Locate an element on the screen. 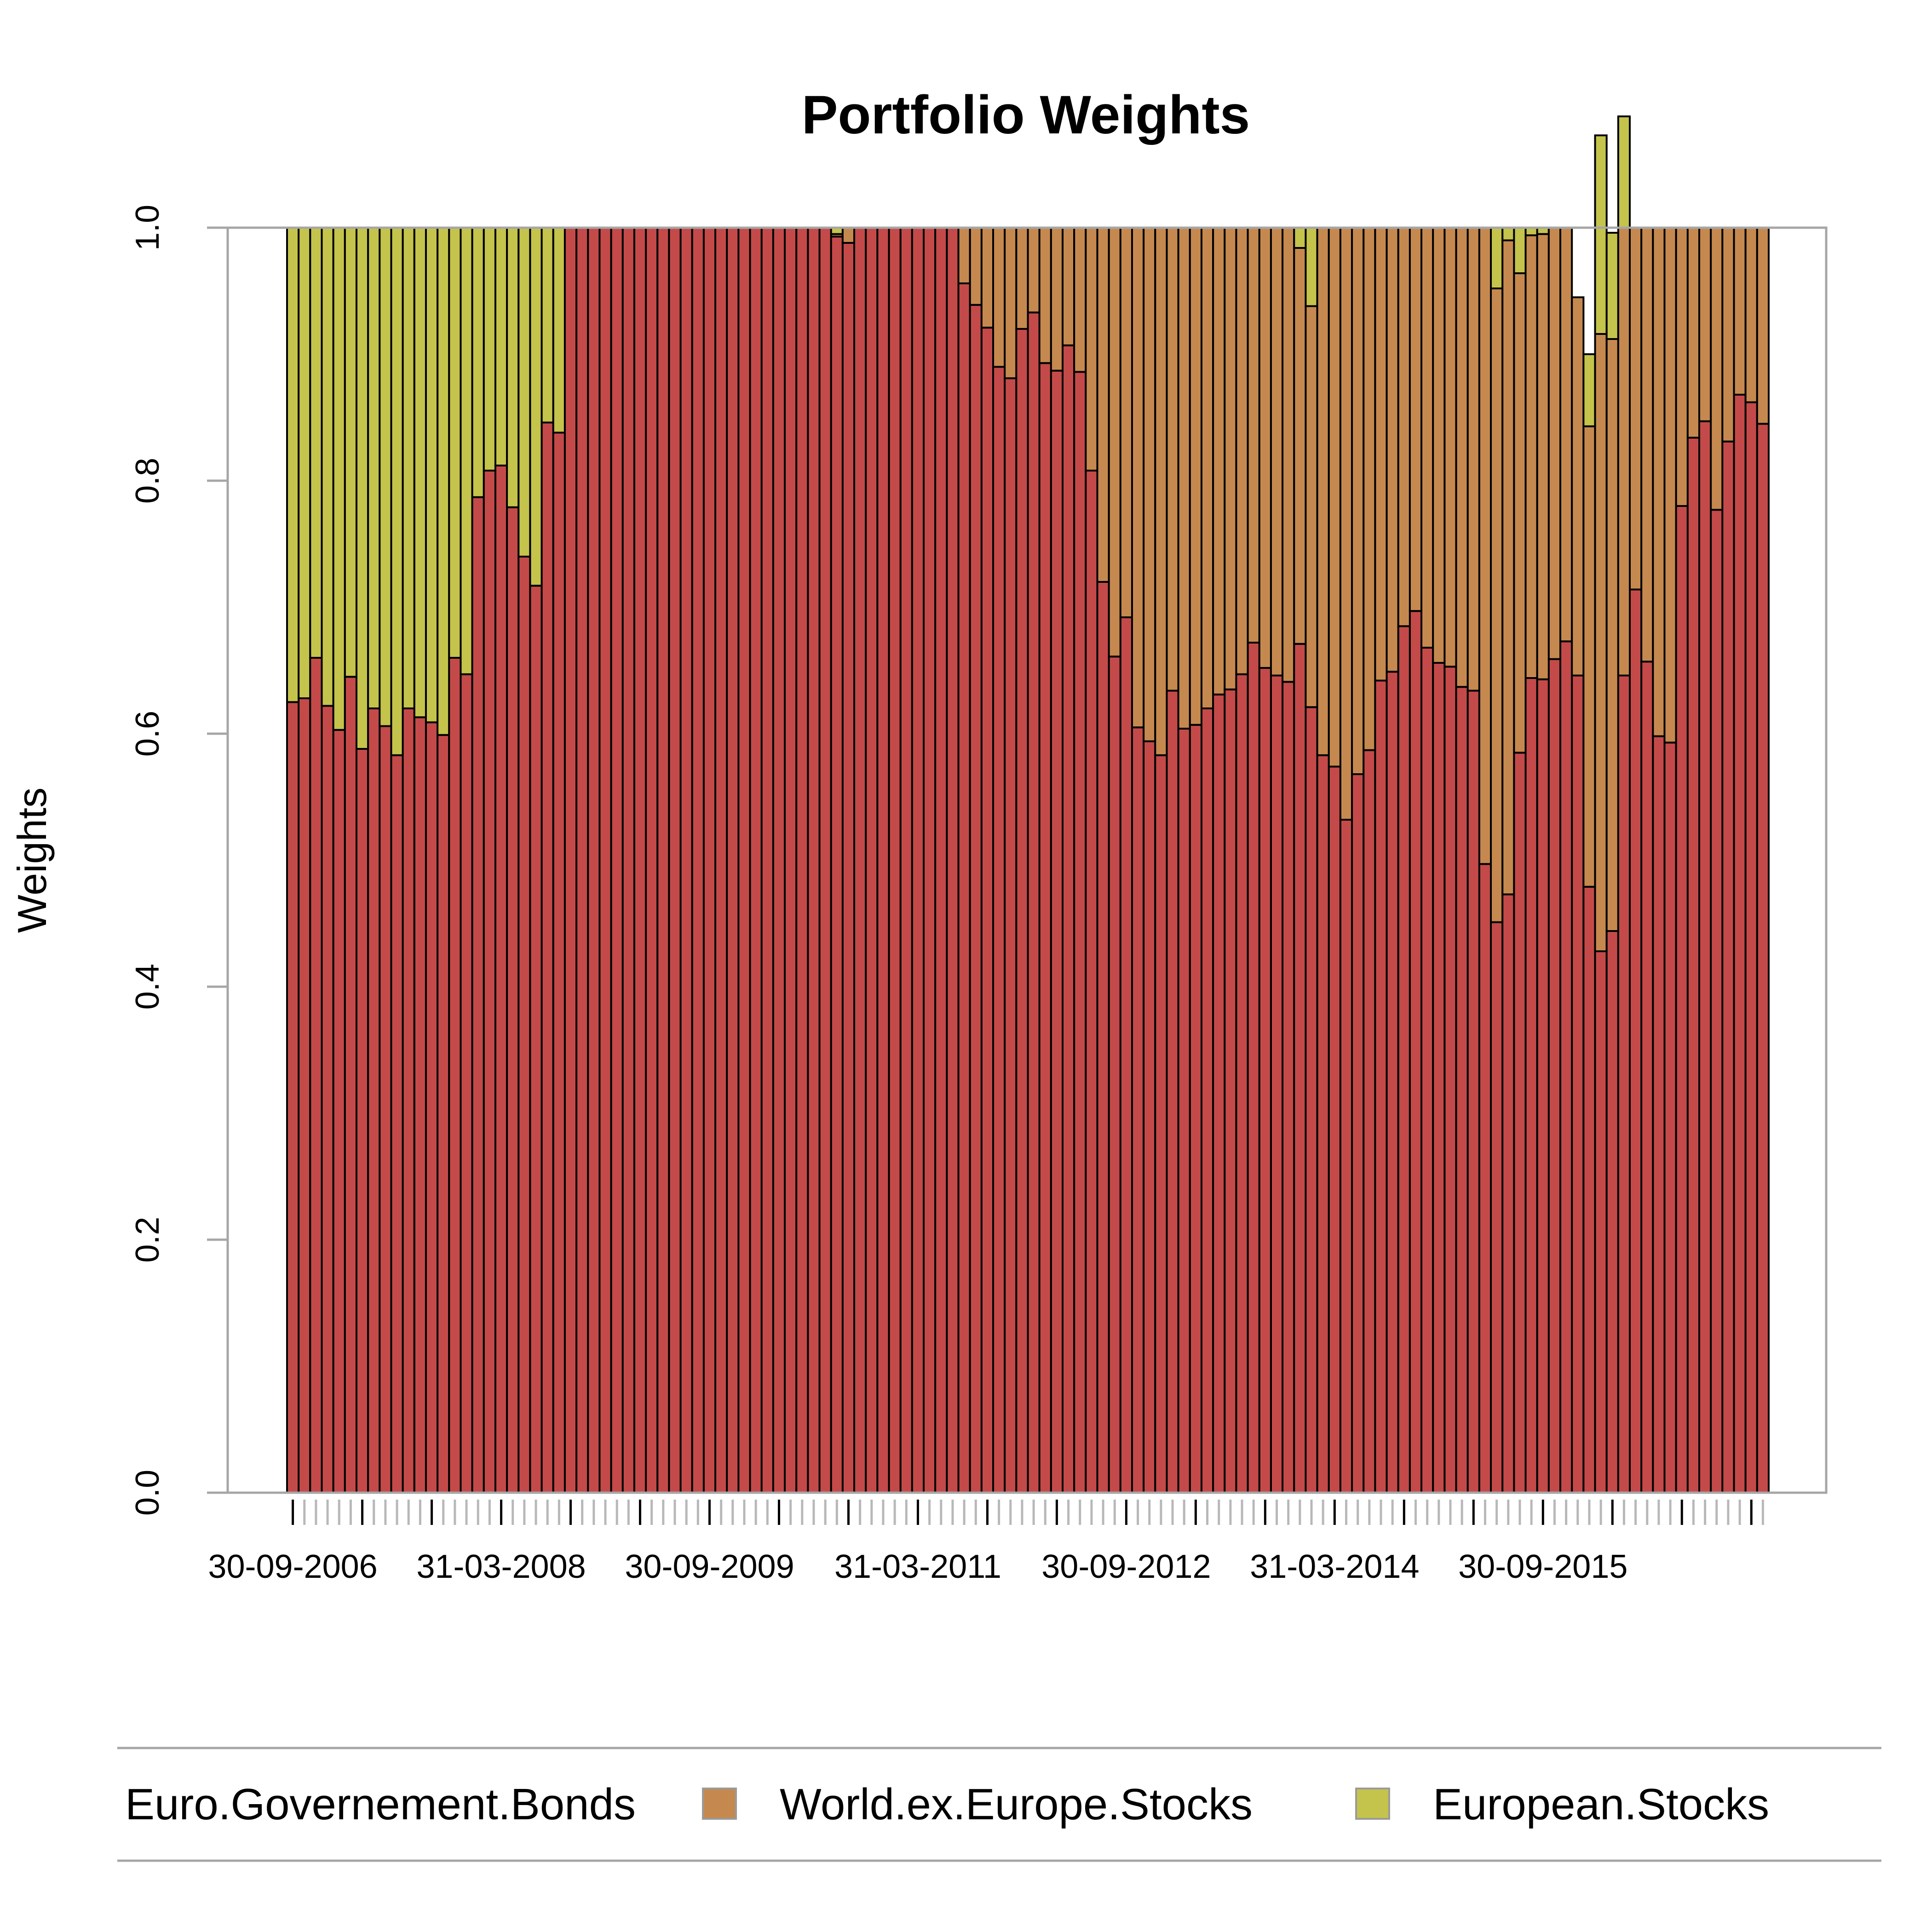 Image resolution: width=1932 pixels, height=1932 pixels. y-tick-label: 0.0 is located at coordinates (147, 1493).